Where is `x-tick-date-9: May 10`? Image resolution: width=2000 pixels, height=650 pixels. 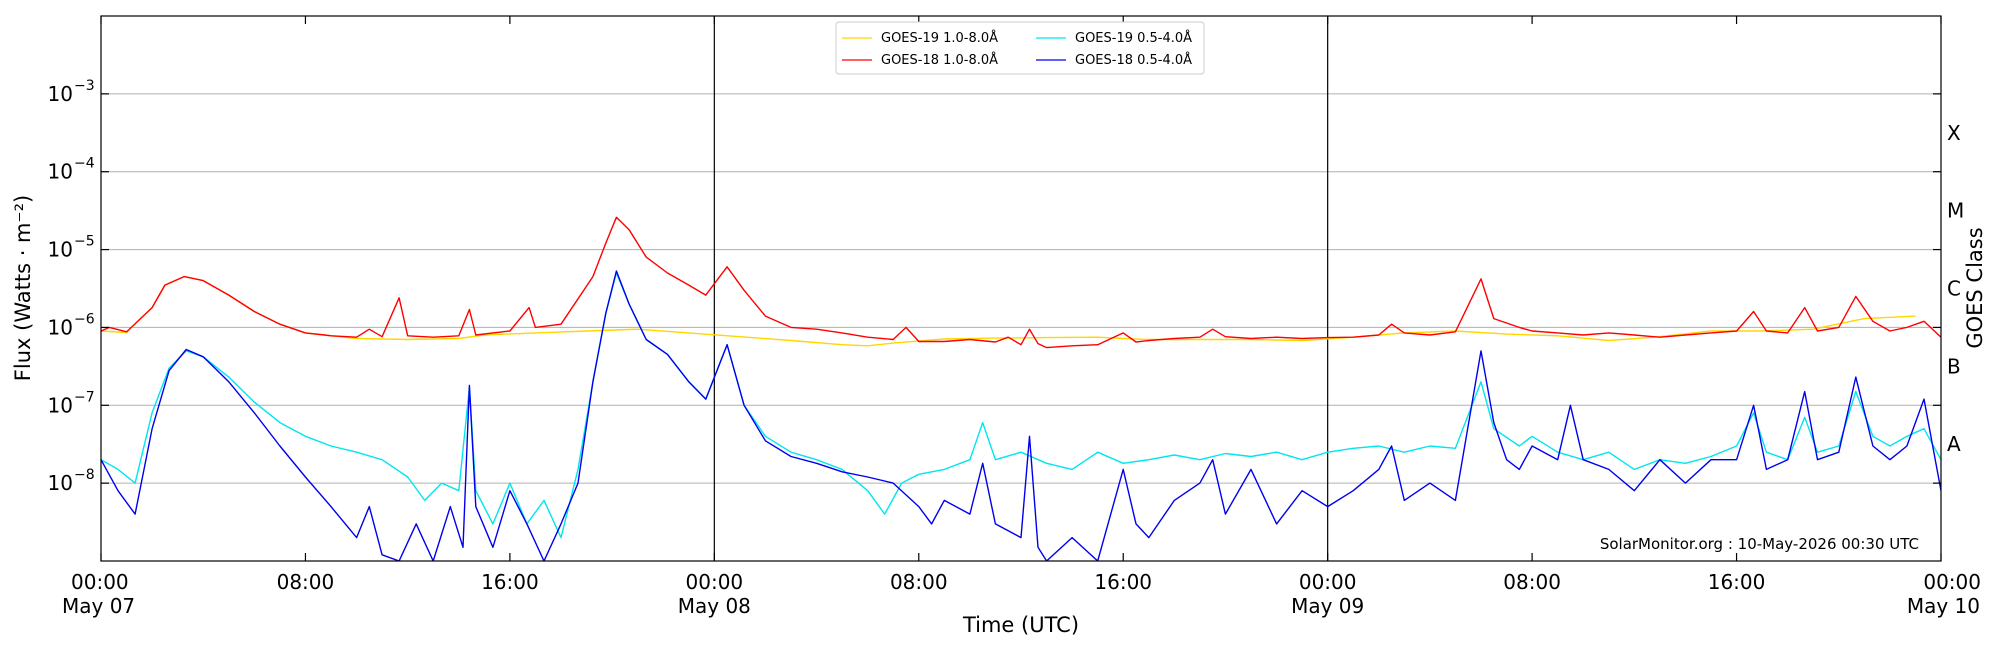 x-tick-date-9: May 10 is located at coordinates (1943, 606).